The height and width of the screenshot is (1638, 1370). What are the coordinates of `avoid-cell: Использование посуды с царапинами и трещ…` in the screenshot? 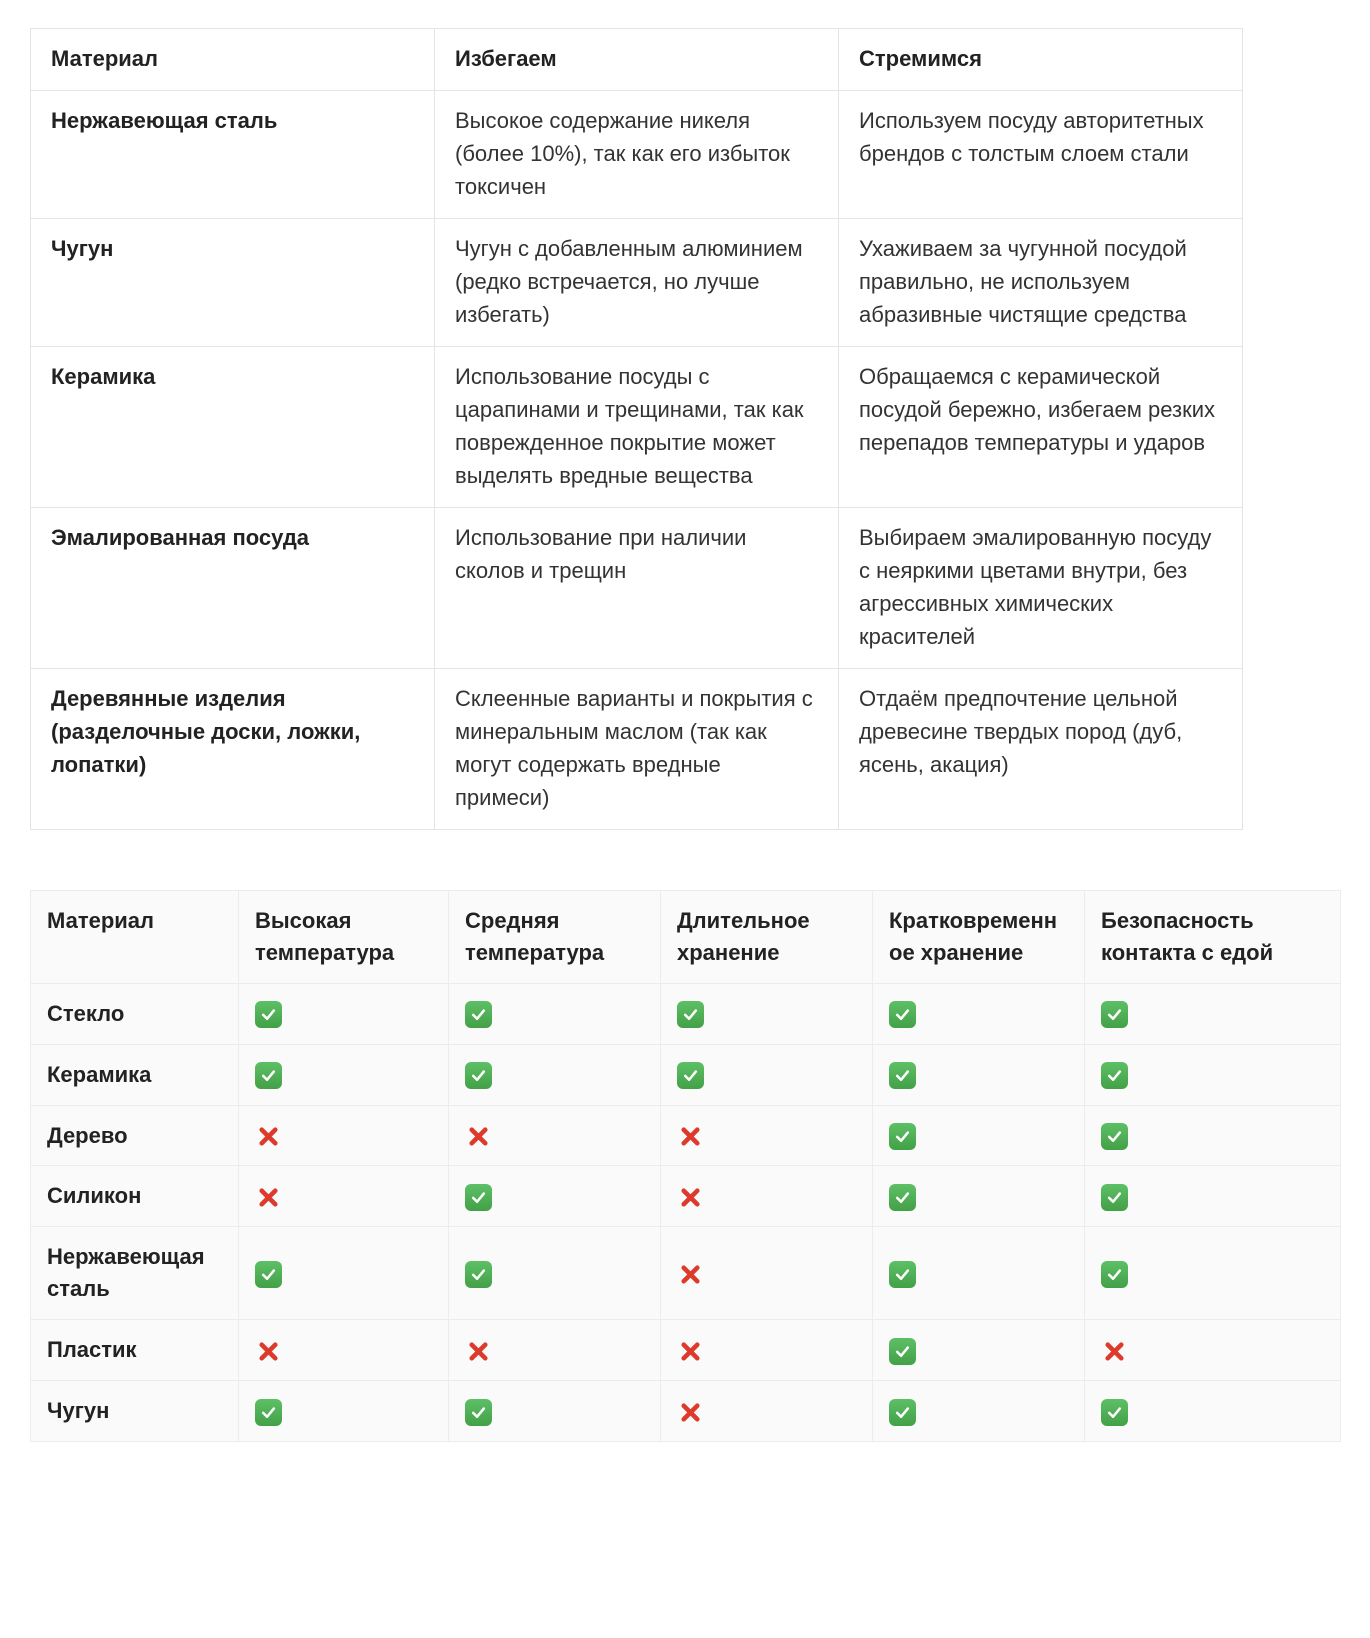 It's located at (636, 427).